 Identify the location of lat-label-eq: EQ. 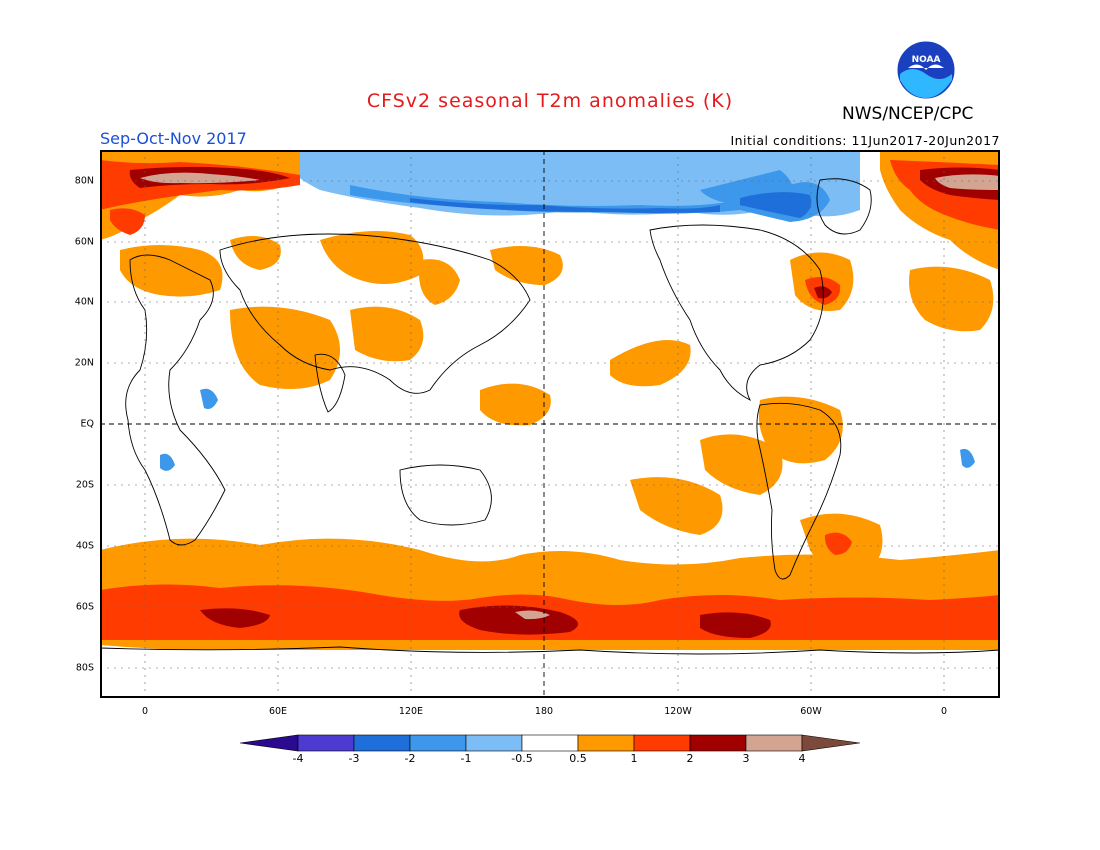
(87, 424).